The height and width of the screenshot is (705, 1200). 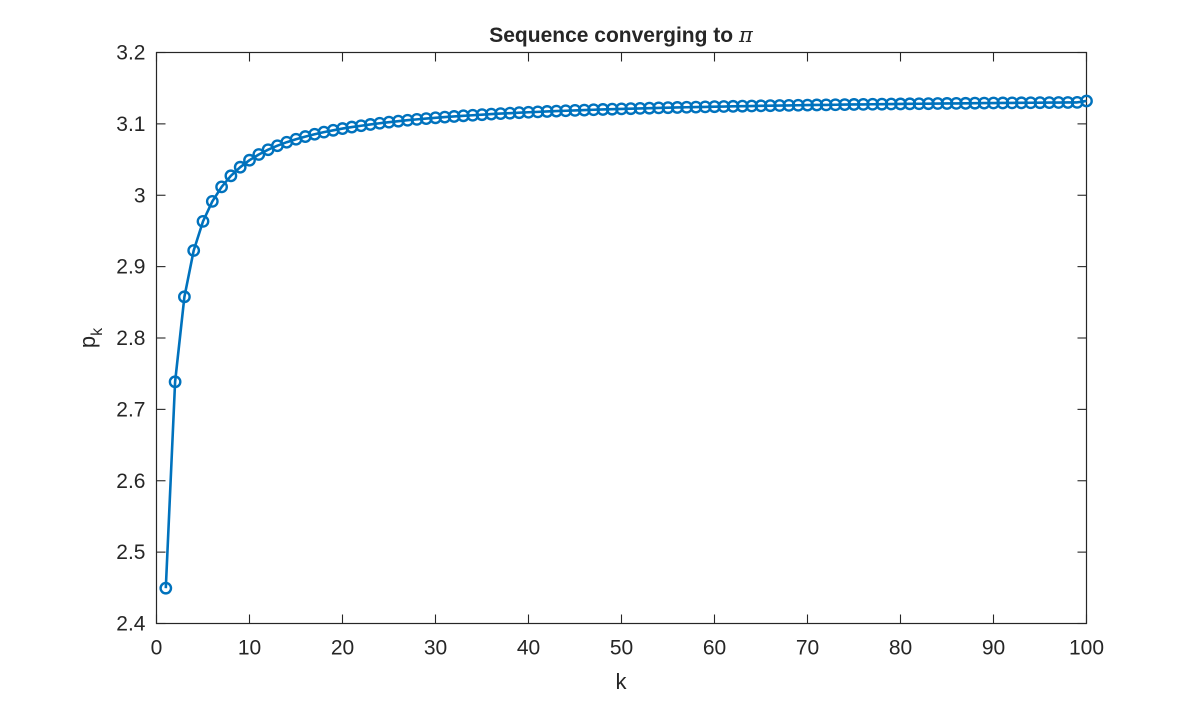 I want to click on x-axis-label: k, so click(x=622, y=681).